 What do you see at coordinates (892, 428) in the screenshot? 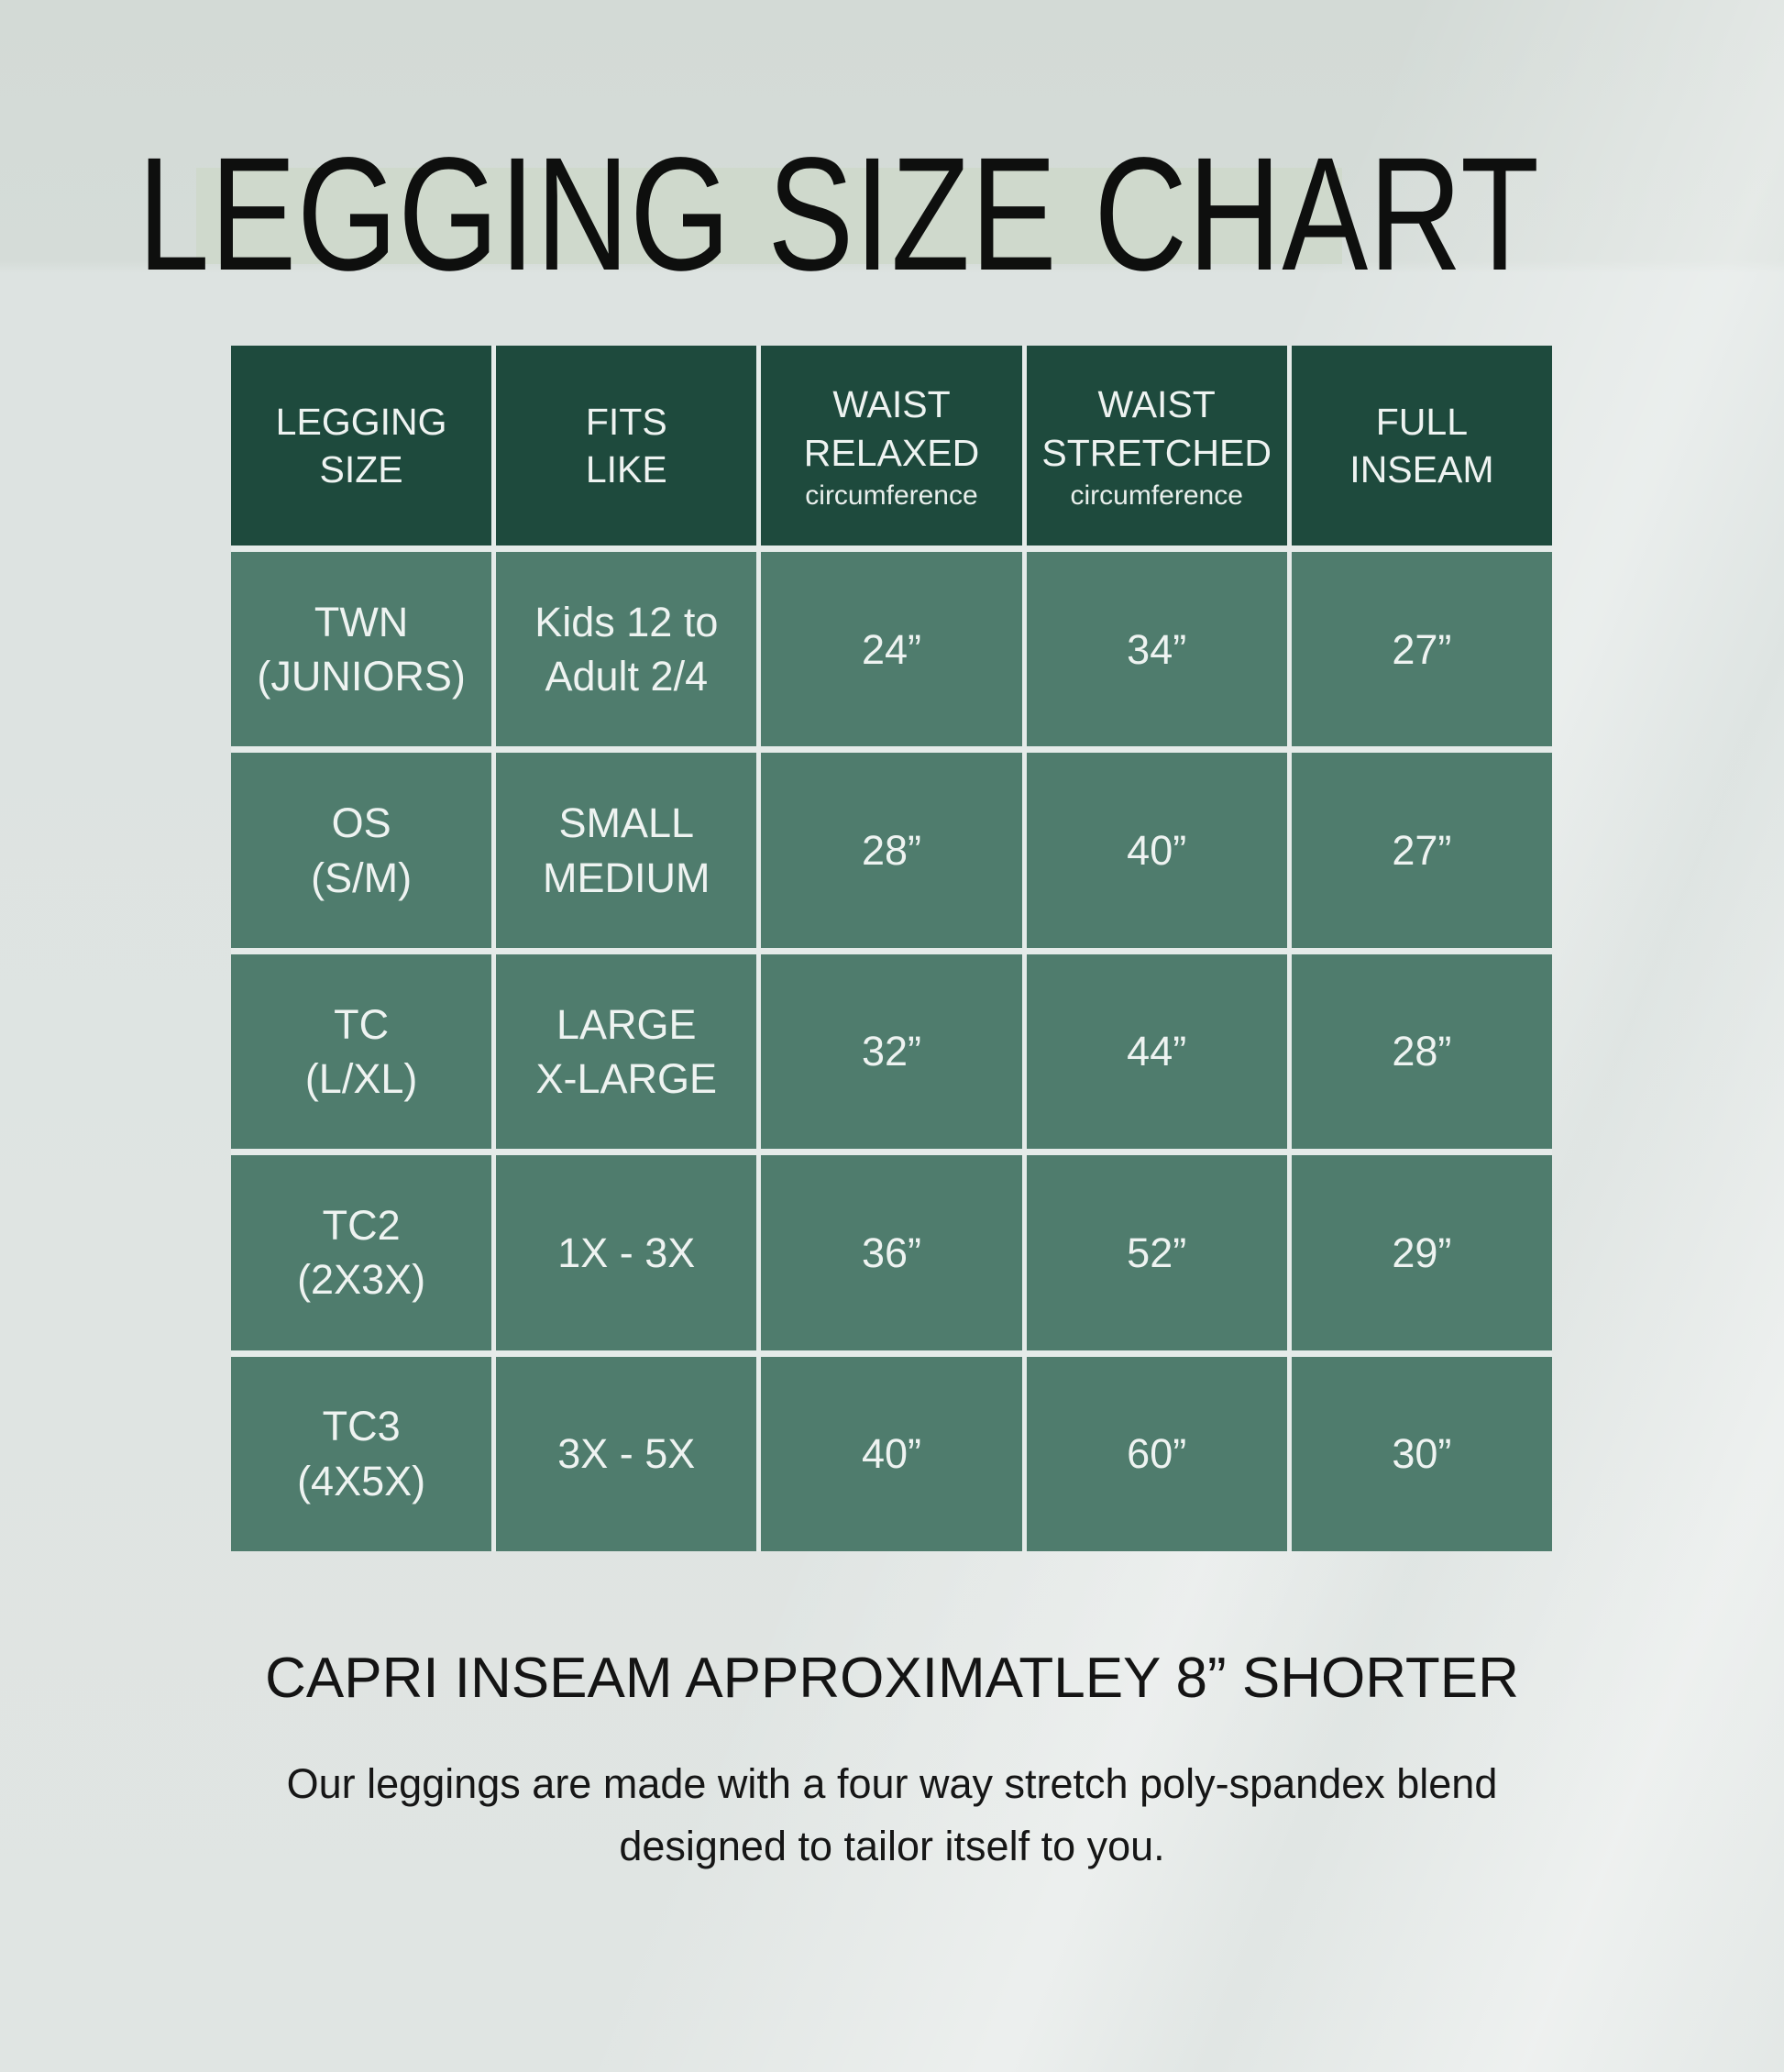
I see `header-label: WAIST RELAXED` at bounding box center [892, 428].